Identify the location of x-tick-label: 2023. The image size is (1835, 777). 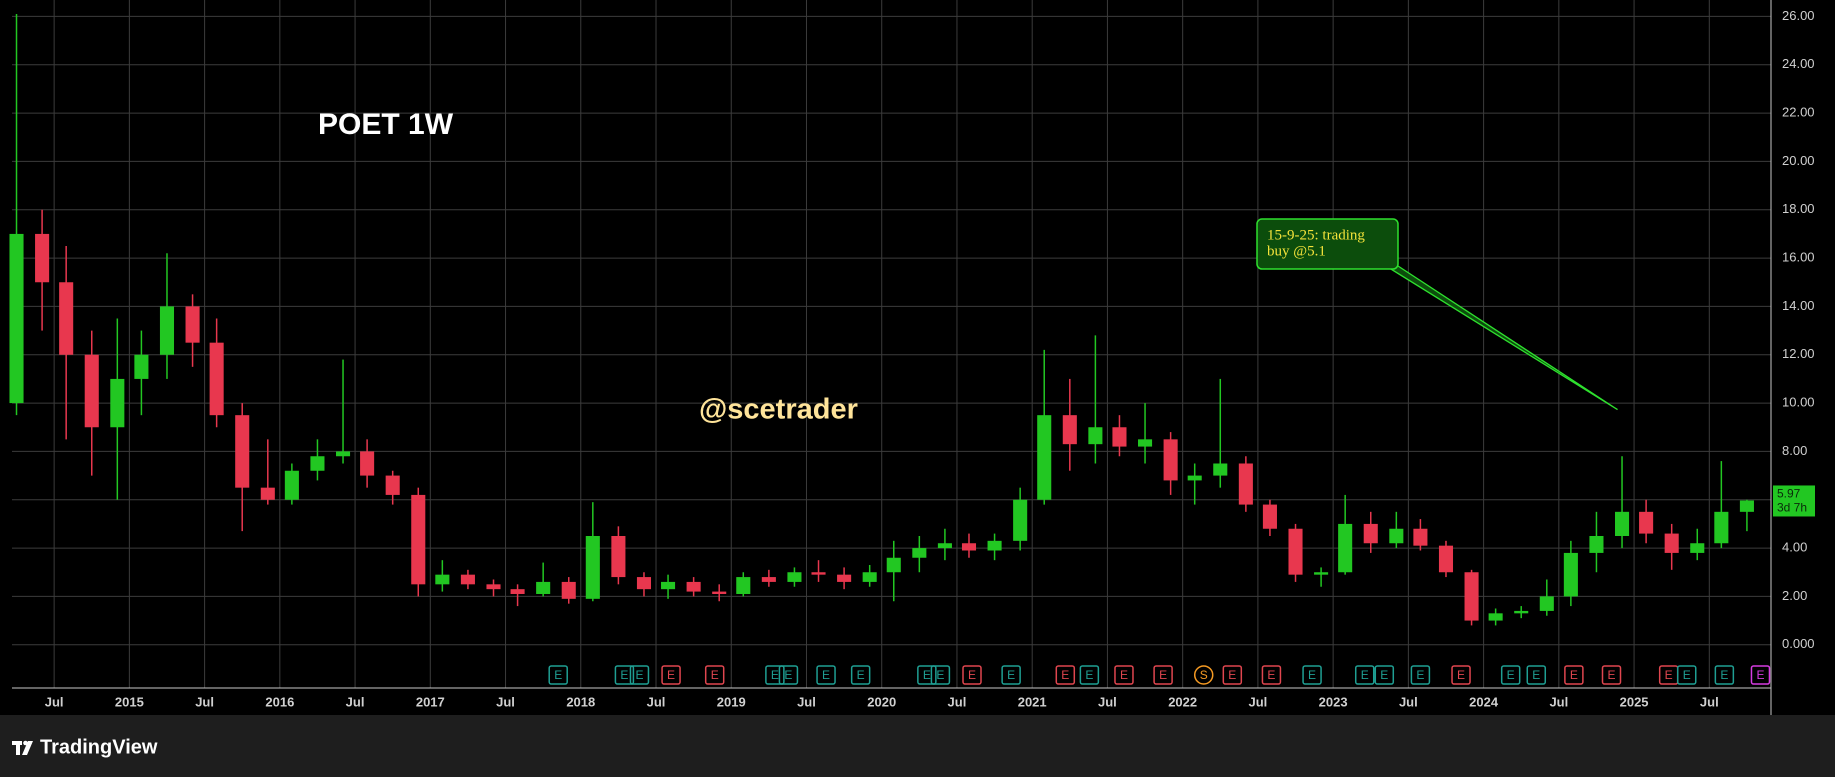
(1333, 701).